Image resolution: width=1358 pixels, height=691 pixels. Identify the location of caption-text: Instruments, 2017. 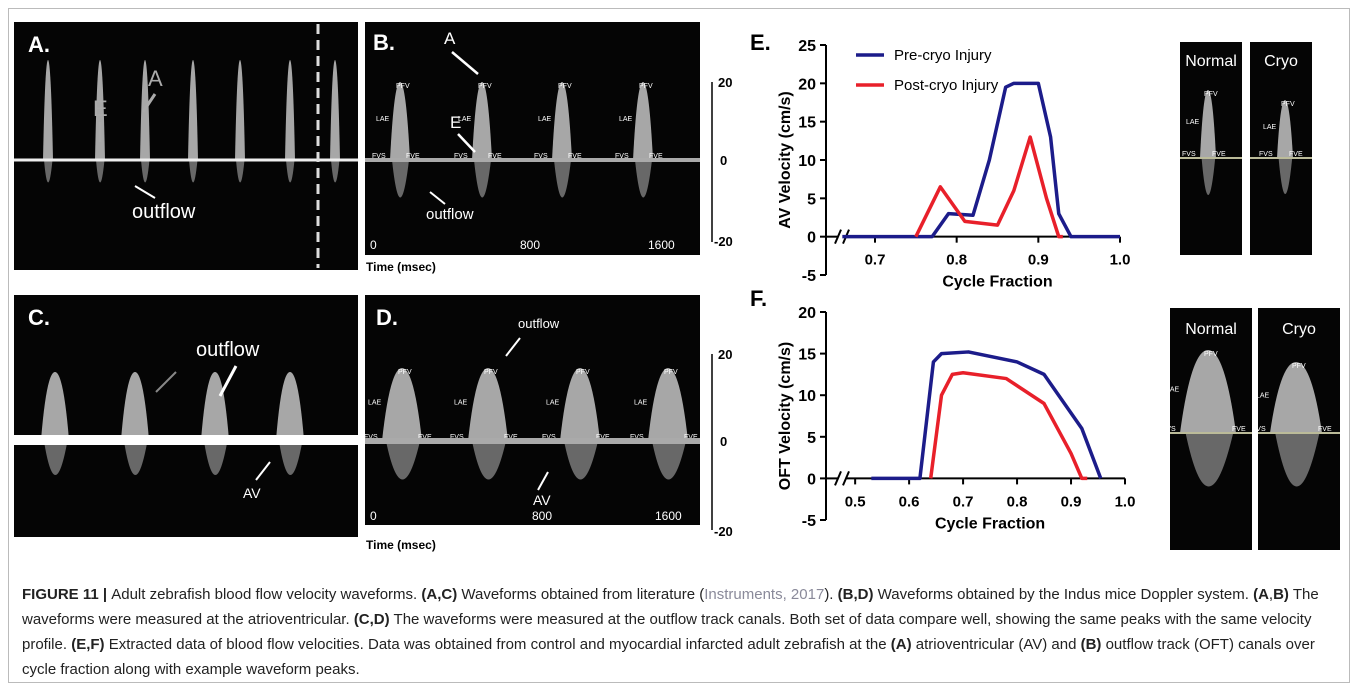
(764, 594).